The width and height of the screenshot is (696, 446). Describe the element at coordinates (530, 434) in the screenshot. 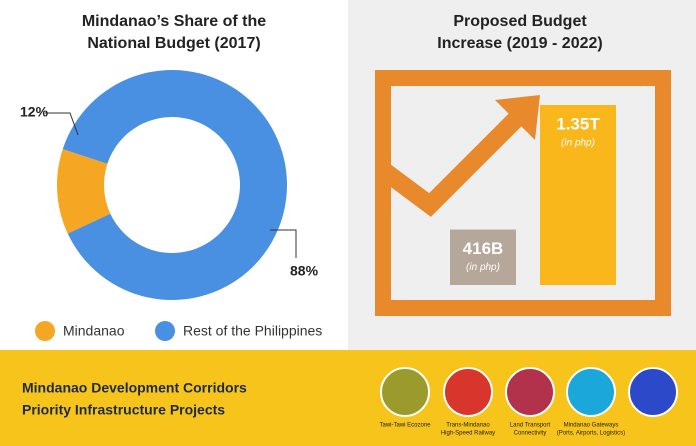

I see `icon-label: Connectivity` at that location.